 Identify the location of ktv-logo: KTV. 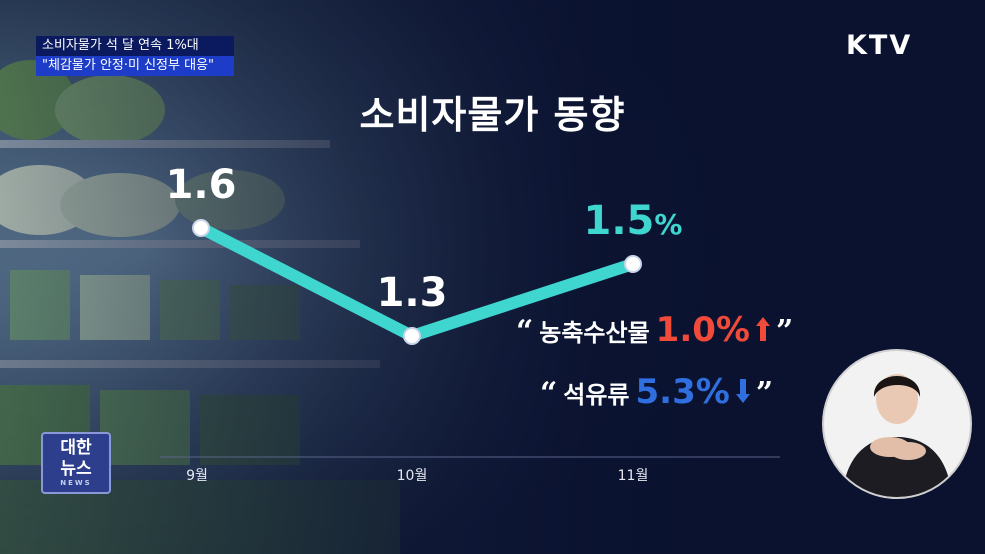
(879, 45).